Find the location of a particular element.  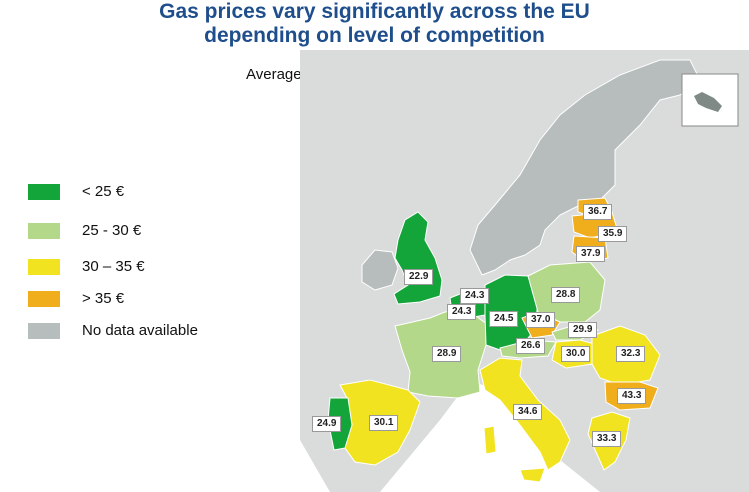

legend-label-30-35: 30 – 35 € is located at coordinates (113, 266).